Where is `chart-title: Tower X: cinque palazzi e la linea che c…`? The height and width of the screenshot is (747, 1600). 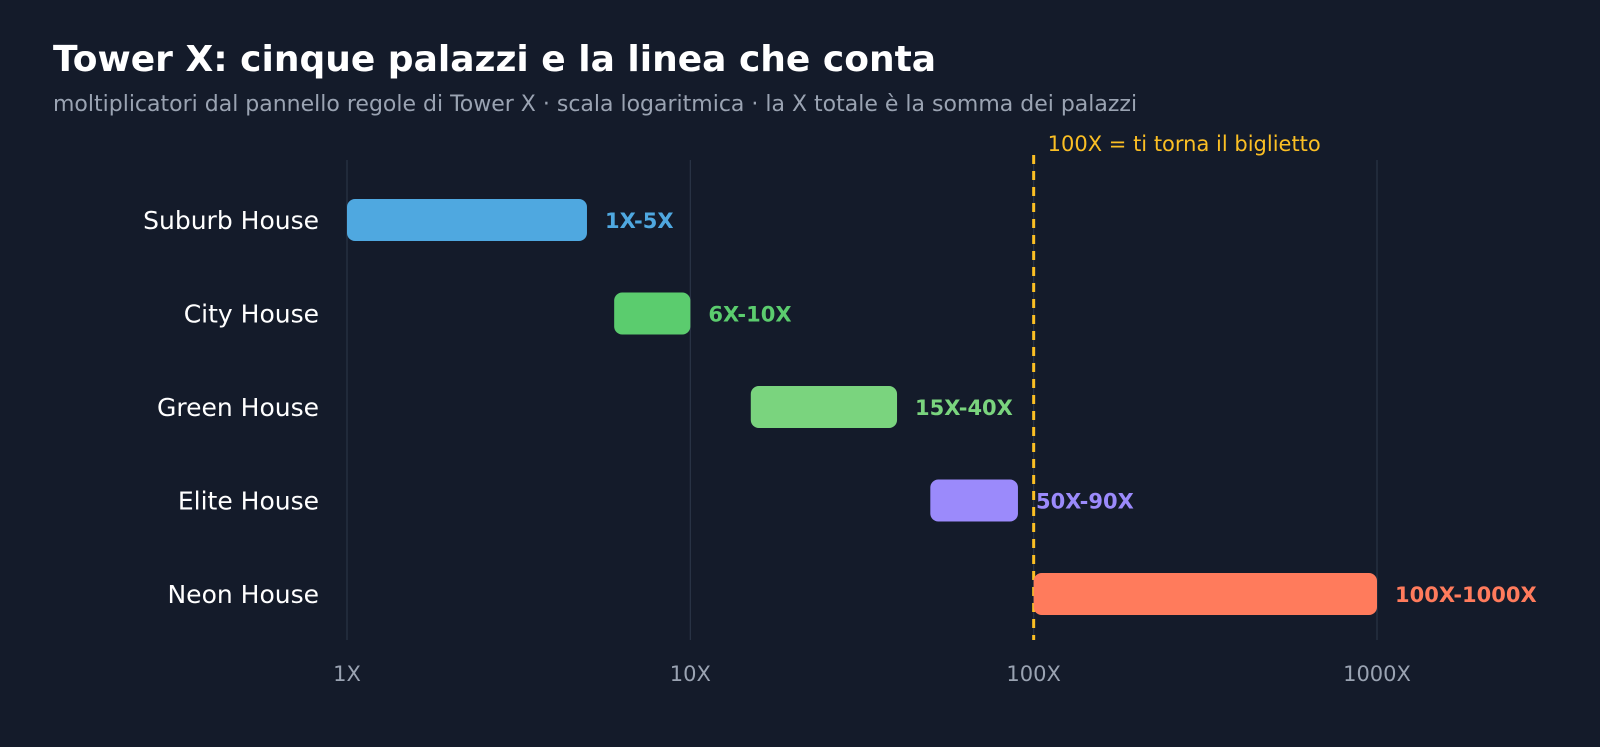 chart-title: Tower X: cinque palazzi e la linea che c… is located at coordinates (494, 59).